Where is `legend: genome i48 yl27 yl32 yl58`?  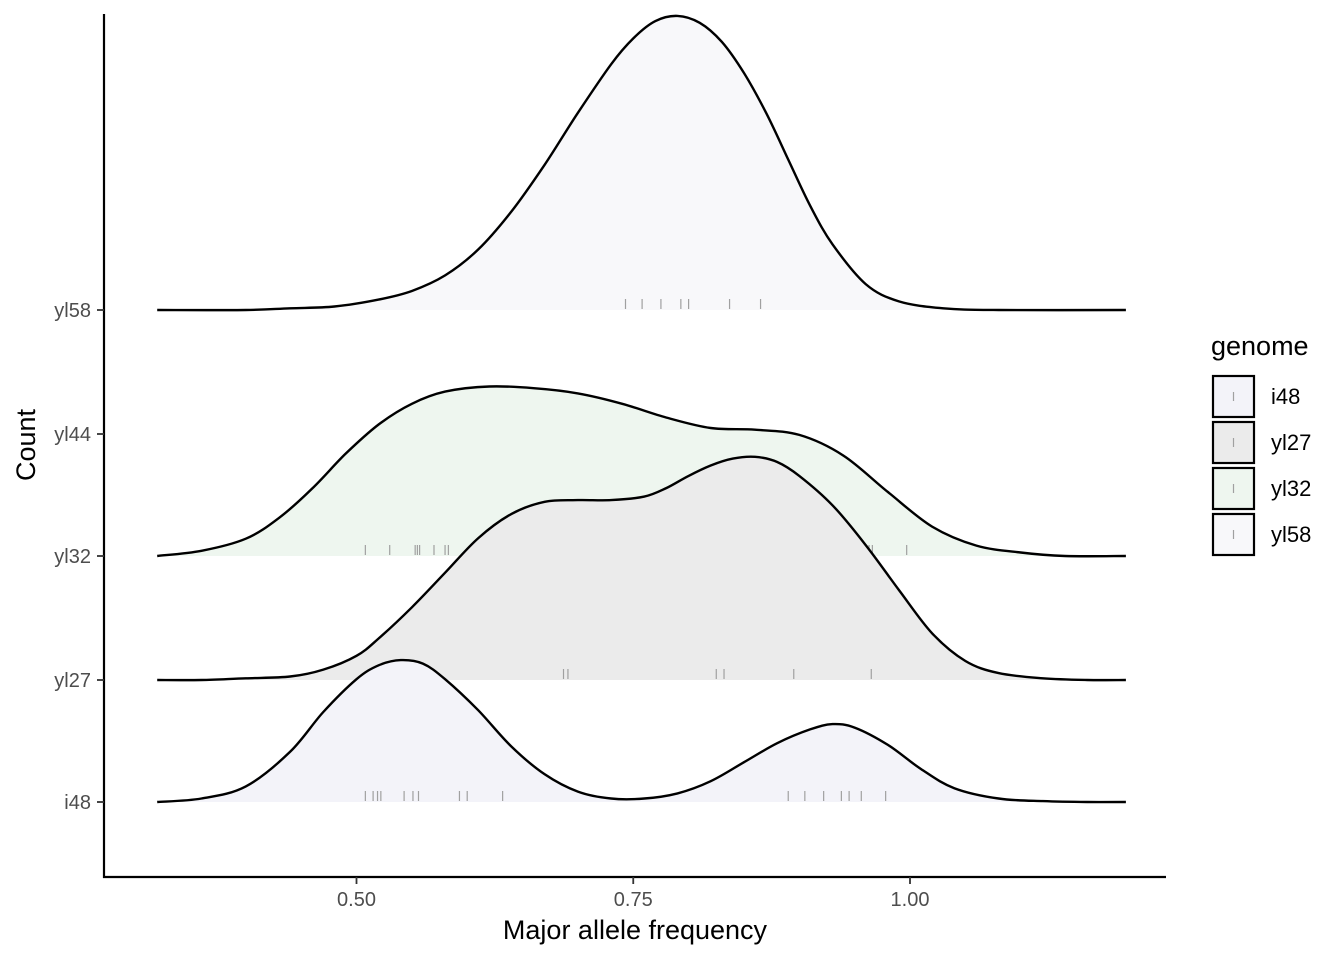
legend: genome i48 yl27 yl32 yl58 is located at coordinates (1261, 444).